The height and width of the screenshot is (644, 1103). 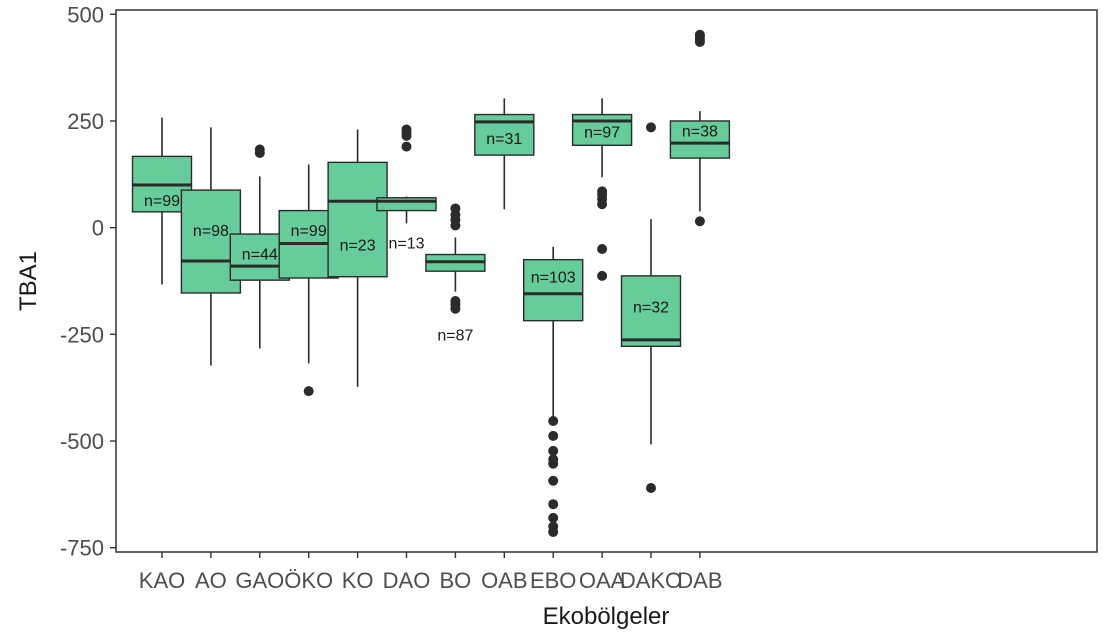 I want to click on box-2-outlier-point, so click(x=259, y=149).